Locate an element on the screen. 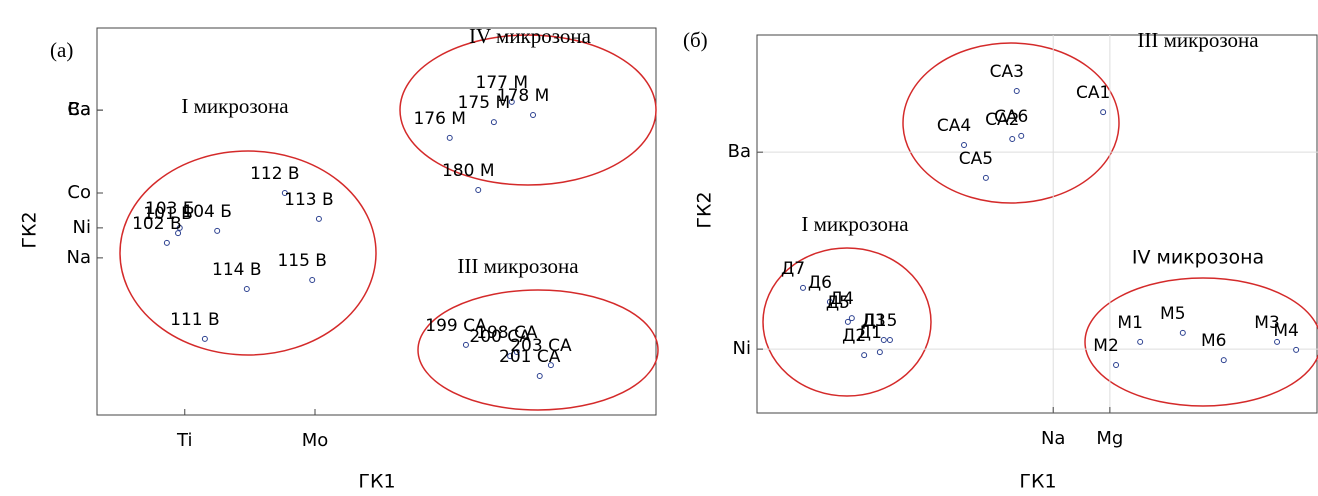 This screenshot has height=496, width=1318. x-tick-label: Mg is located at coordinates (1109, 438).